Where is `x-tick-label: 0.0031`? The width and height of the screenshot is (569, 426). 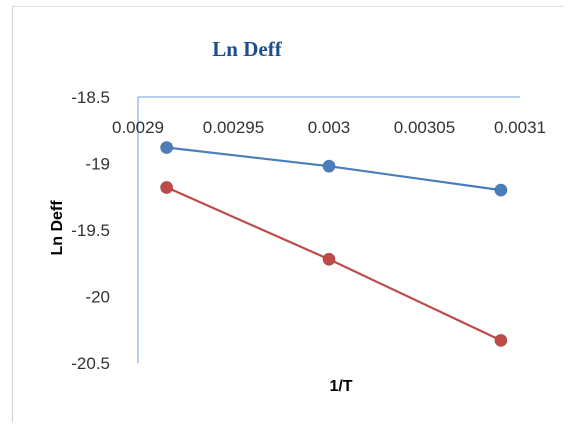 x-tick-label: 0.0031 is located at coordinates (520, 127).